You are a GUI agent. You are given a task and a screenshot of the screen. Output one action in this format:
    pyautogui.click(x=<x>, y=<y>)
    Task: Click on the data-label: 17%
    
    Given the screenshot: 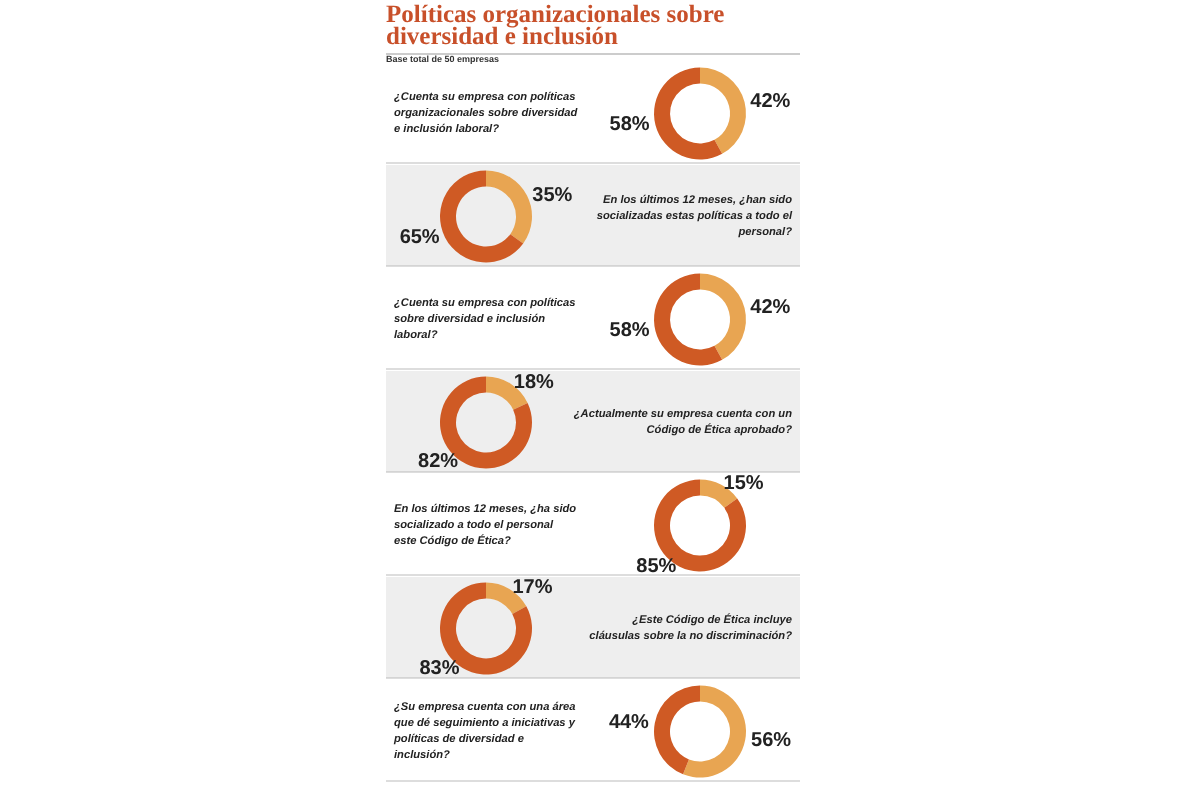 What is the action you would take?
    pyautogui.click(x=532, y=588)
    